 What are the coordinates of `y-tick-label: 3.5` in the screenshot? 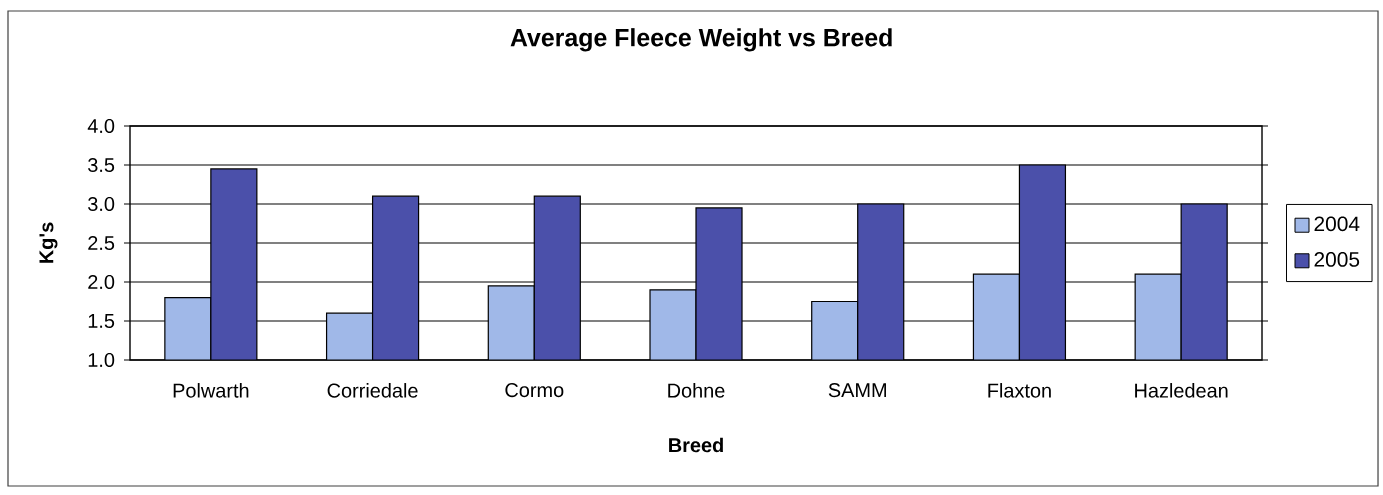 It's located at (101, 165).